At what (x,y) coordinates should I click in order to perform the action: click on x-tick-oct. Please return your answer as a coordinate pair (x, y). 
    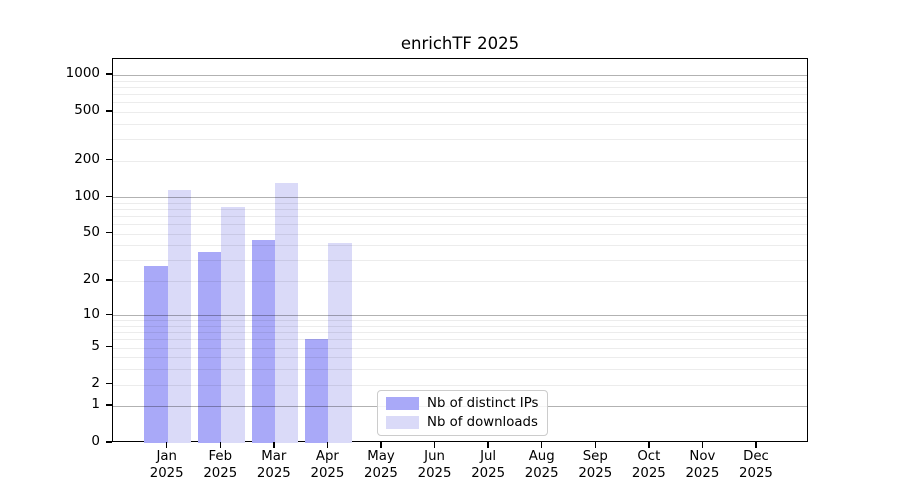
    Looking at the image, I should click on (649, 445).